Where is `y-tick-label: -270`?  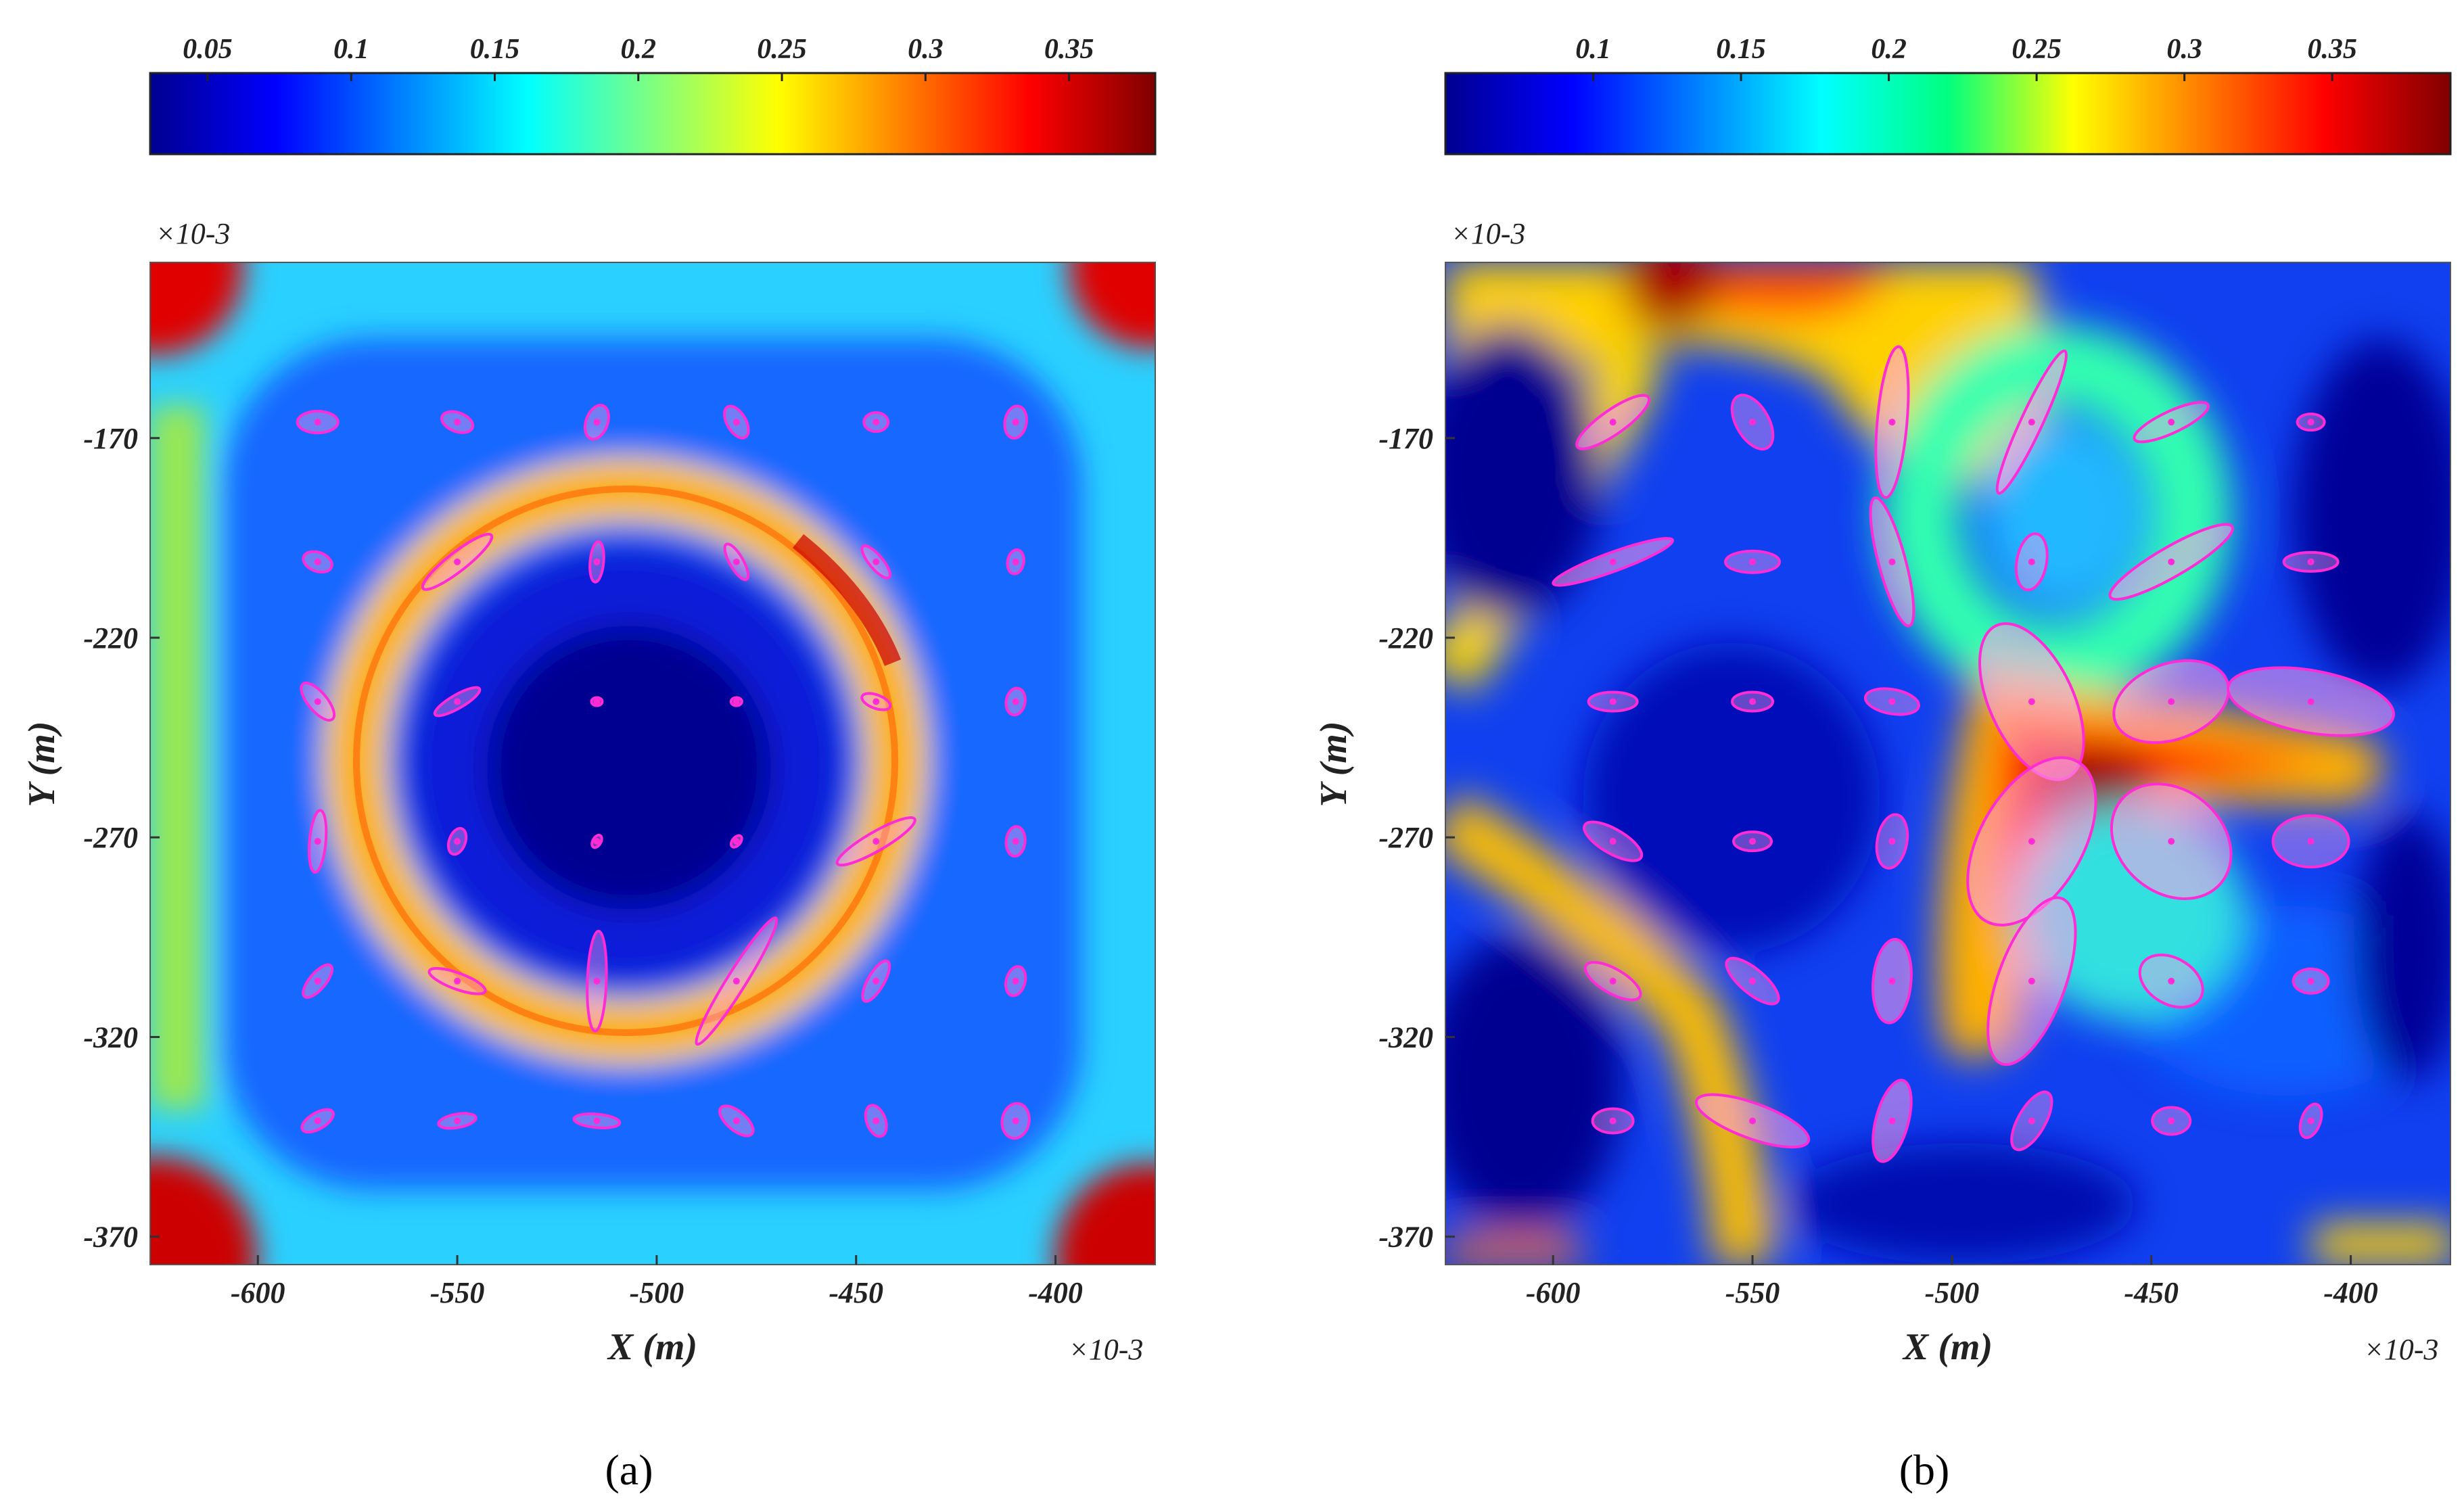 y-tick-label: -270 is located at coordinates (110, 837).